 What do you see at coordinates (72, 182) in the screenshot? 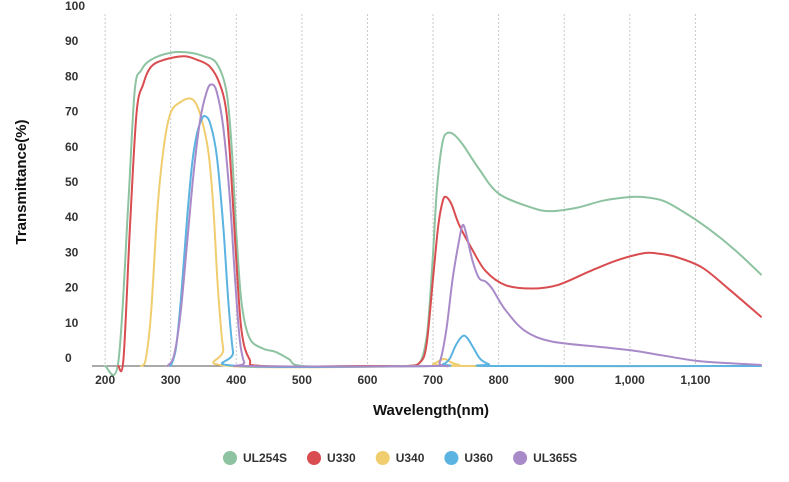
I see `y-tick-label: 50` at bounding box center [72, 182].